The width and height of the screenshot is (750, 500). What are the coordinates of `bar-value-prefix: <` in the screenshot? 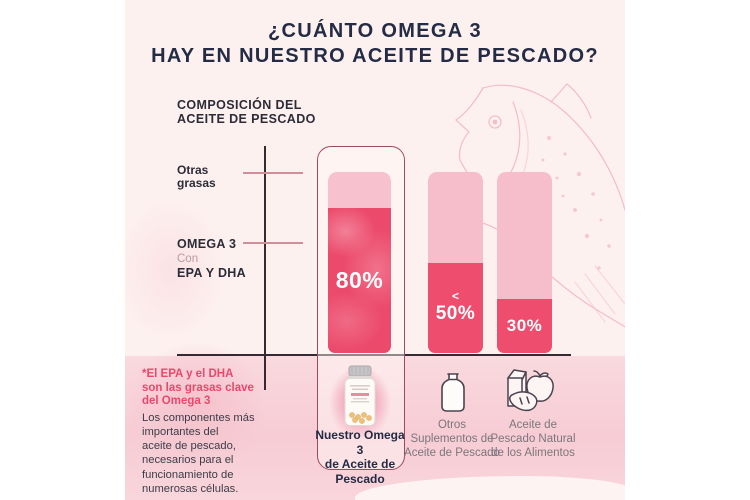 It's located at (455, 296).